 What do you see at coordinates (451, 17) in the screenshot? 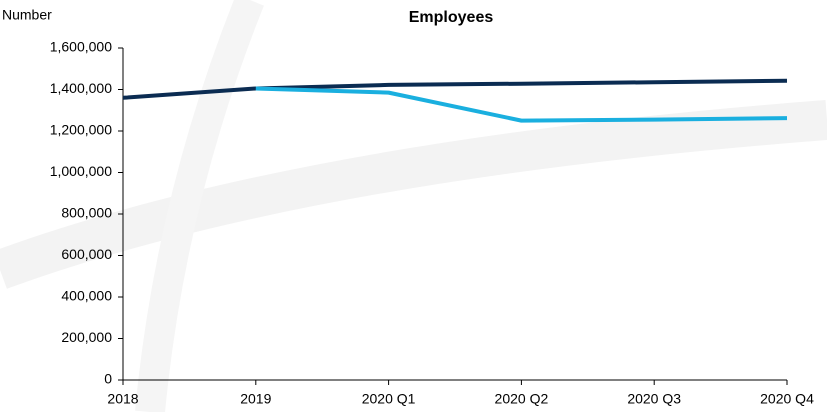
I see `chart-title: Employees` at bounding box center [451, 17].